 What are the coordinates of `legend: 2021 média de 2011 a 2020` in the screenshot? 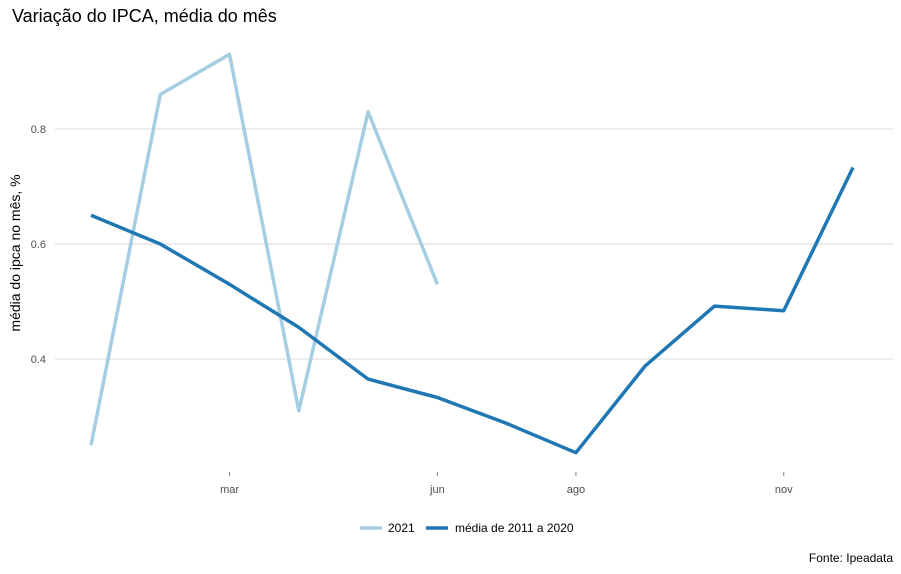 It's located at (467, 528).